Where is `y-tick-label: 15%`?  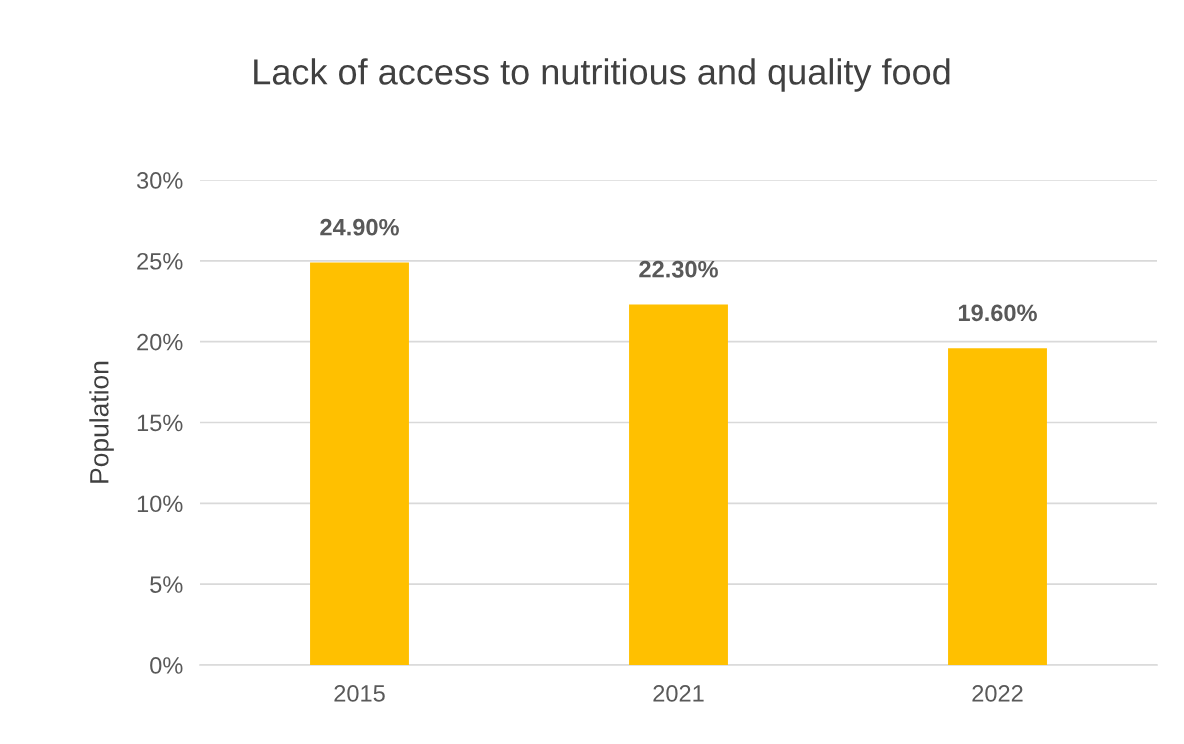 y-tick-label: 15% is located at coordinates (160, 423).